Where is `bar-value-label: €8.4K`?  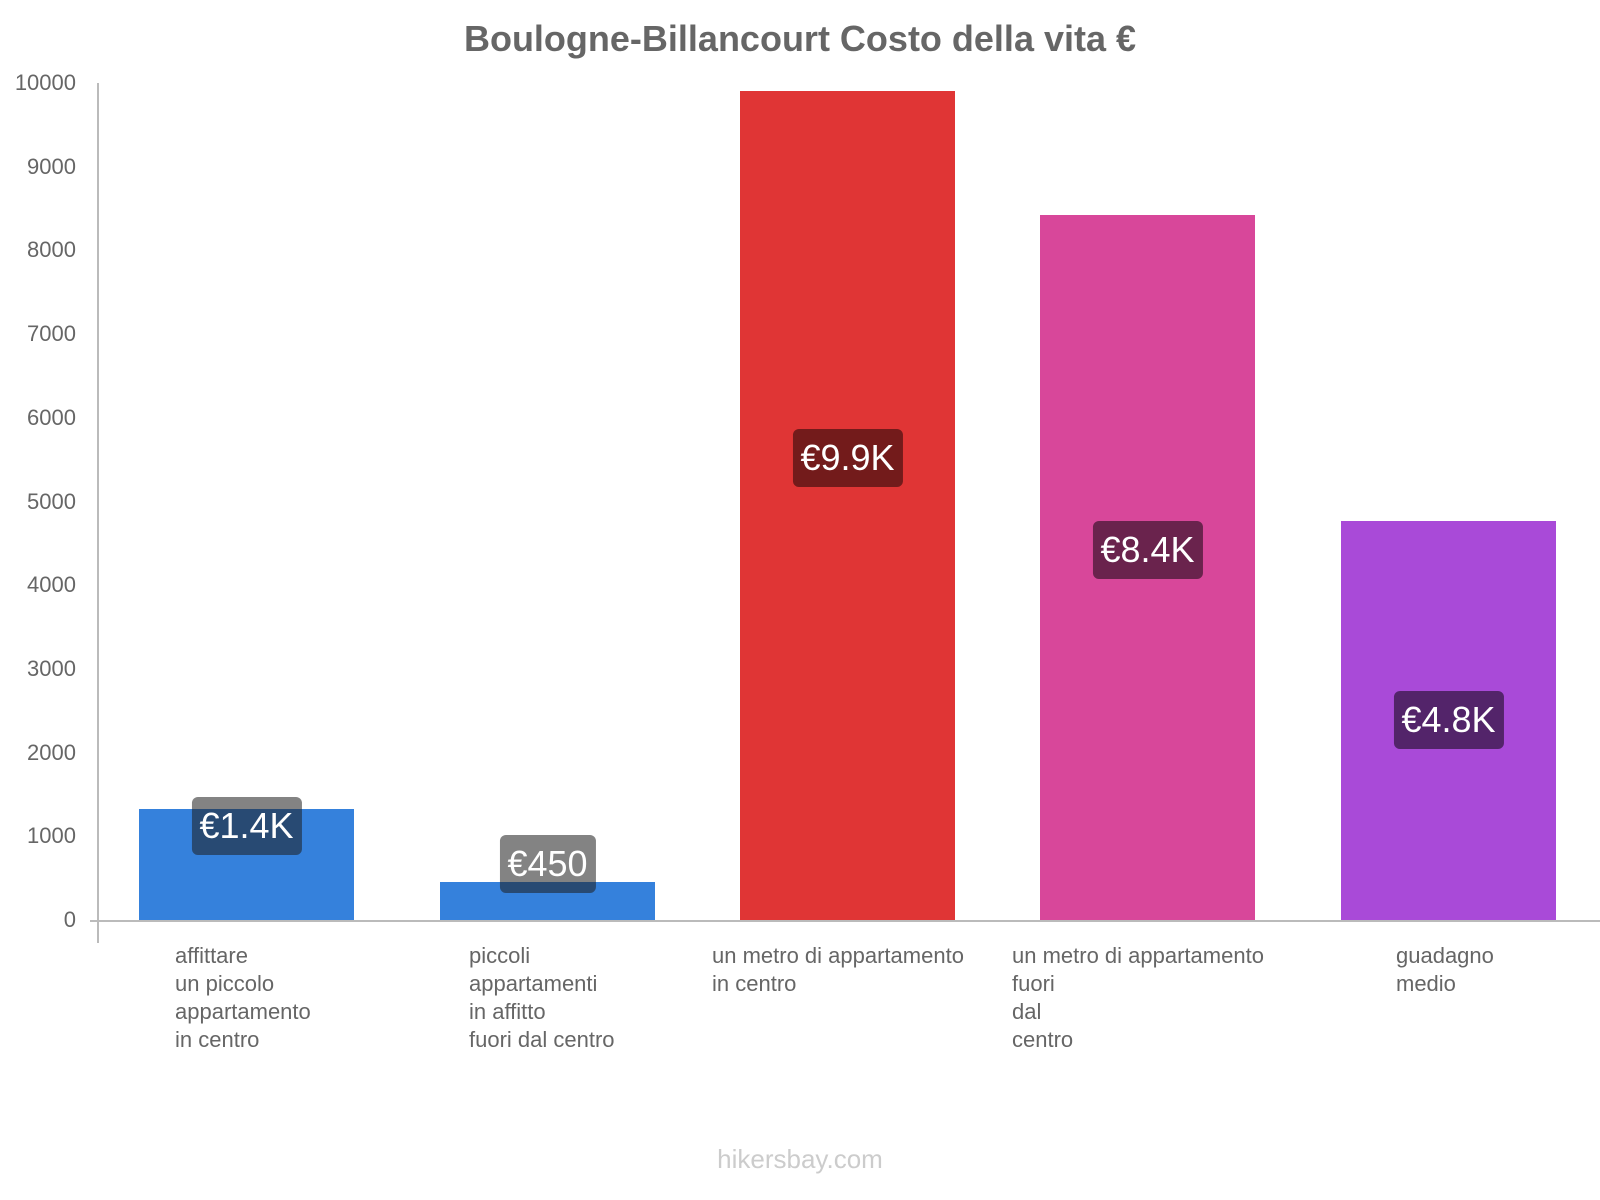
bar-value-label: €8.4K is located at coordinates (1147, 549).